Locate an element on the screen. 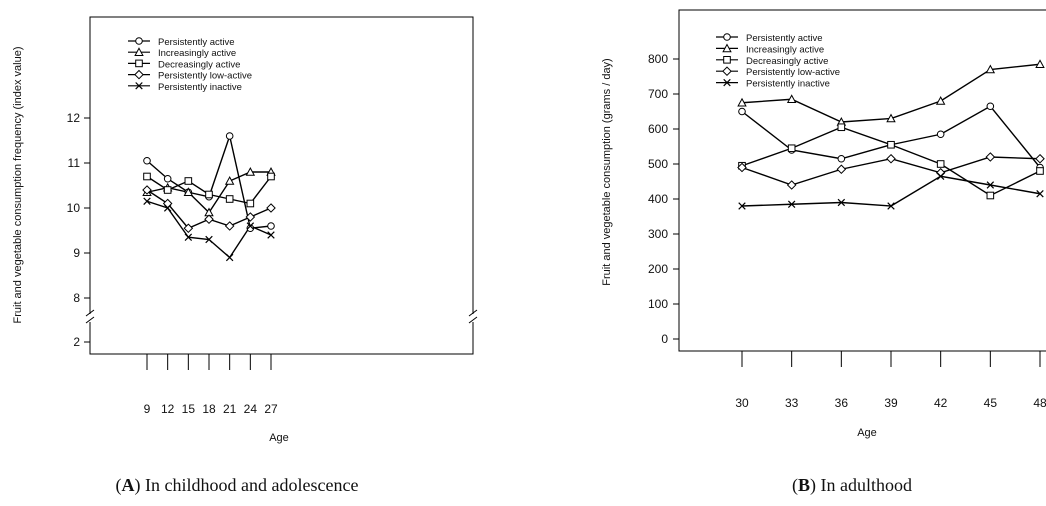  legend-label: Persistently inactive is located at coordinates (788, 84).